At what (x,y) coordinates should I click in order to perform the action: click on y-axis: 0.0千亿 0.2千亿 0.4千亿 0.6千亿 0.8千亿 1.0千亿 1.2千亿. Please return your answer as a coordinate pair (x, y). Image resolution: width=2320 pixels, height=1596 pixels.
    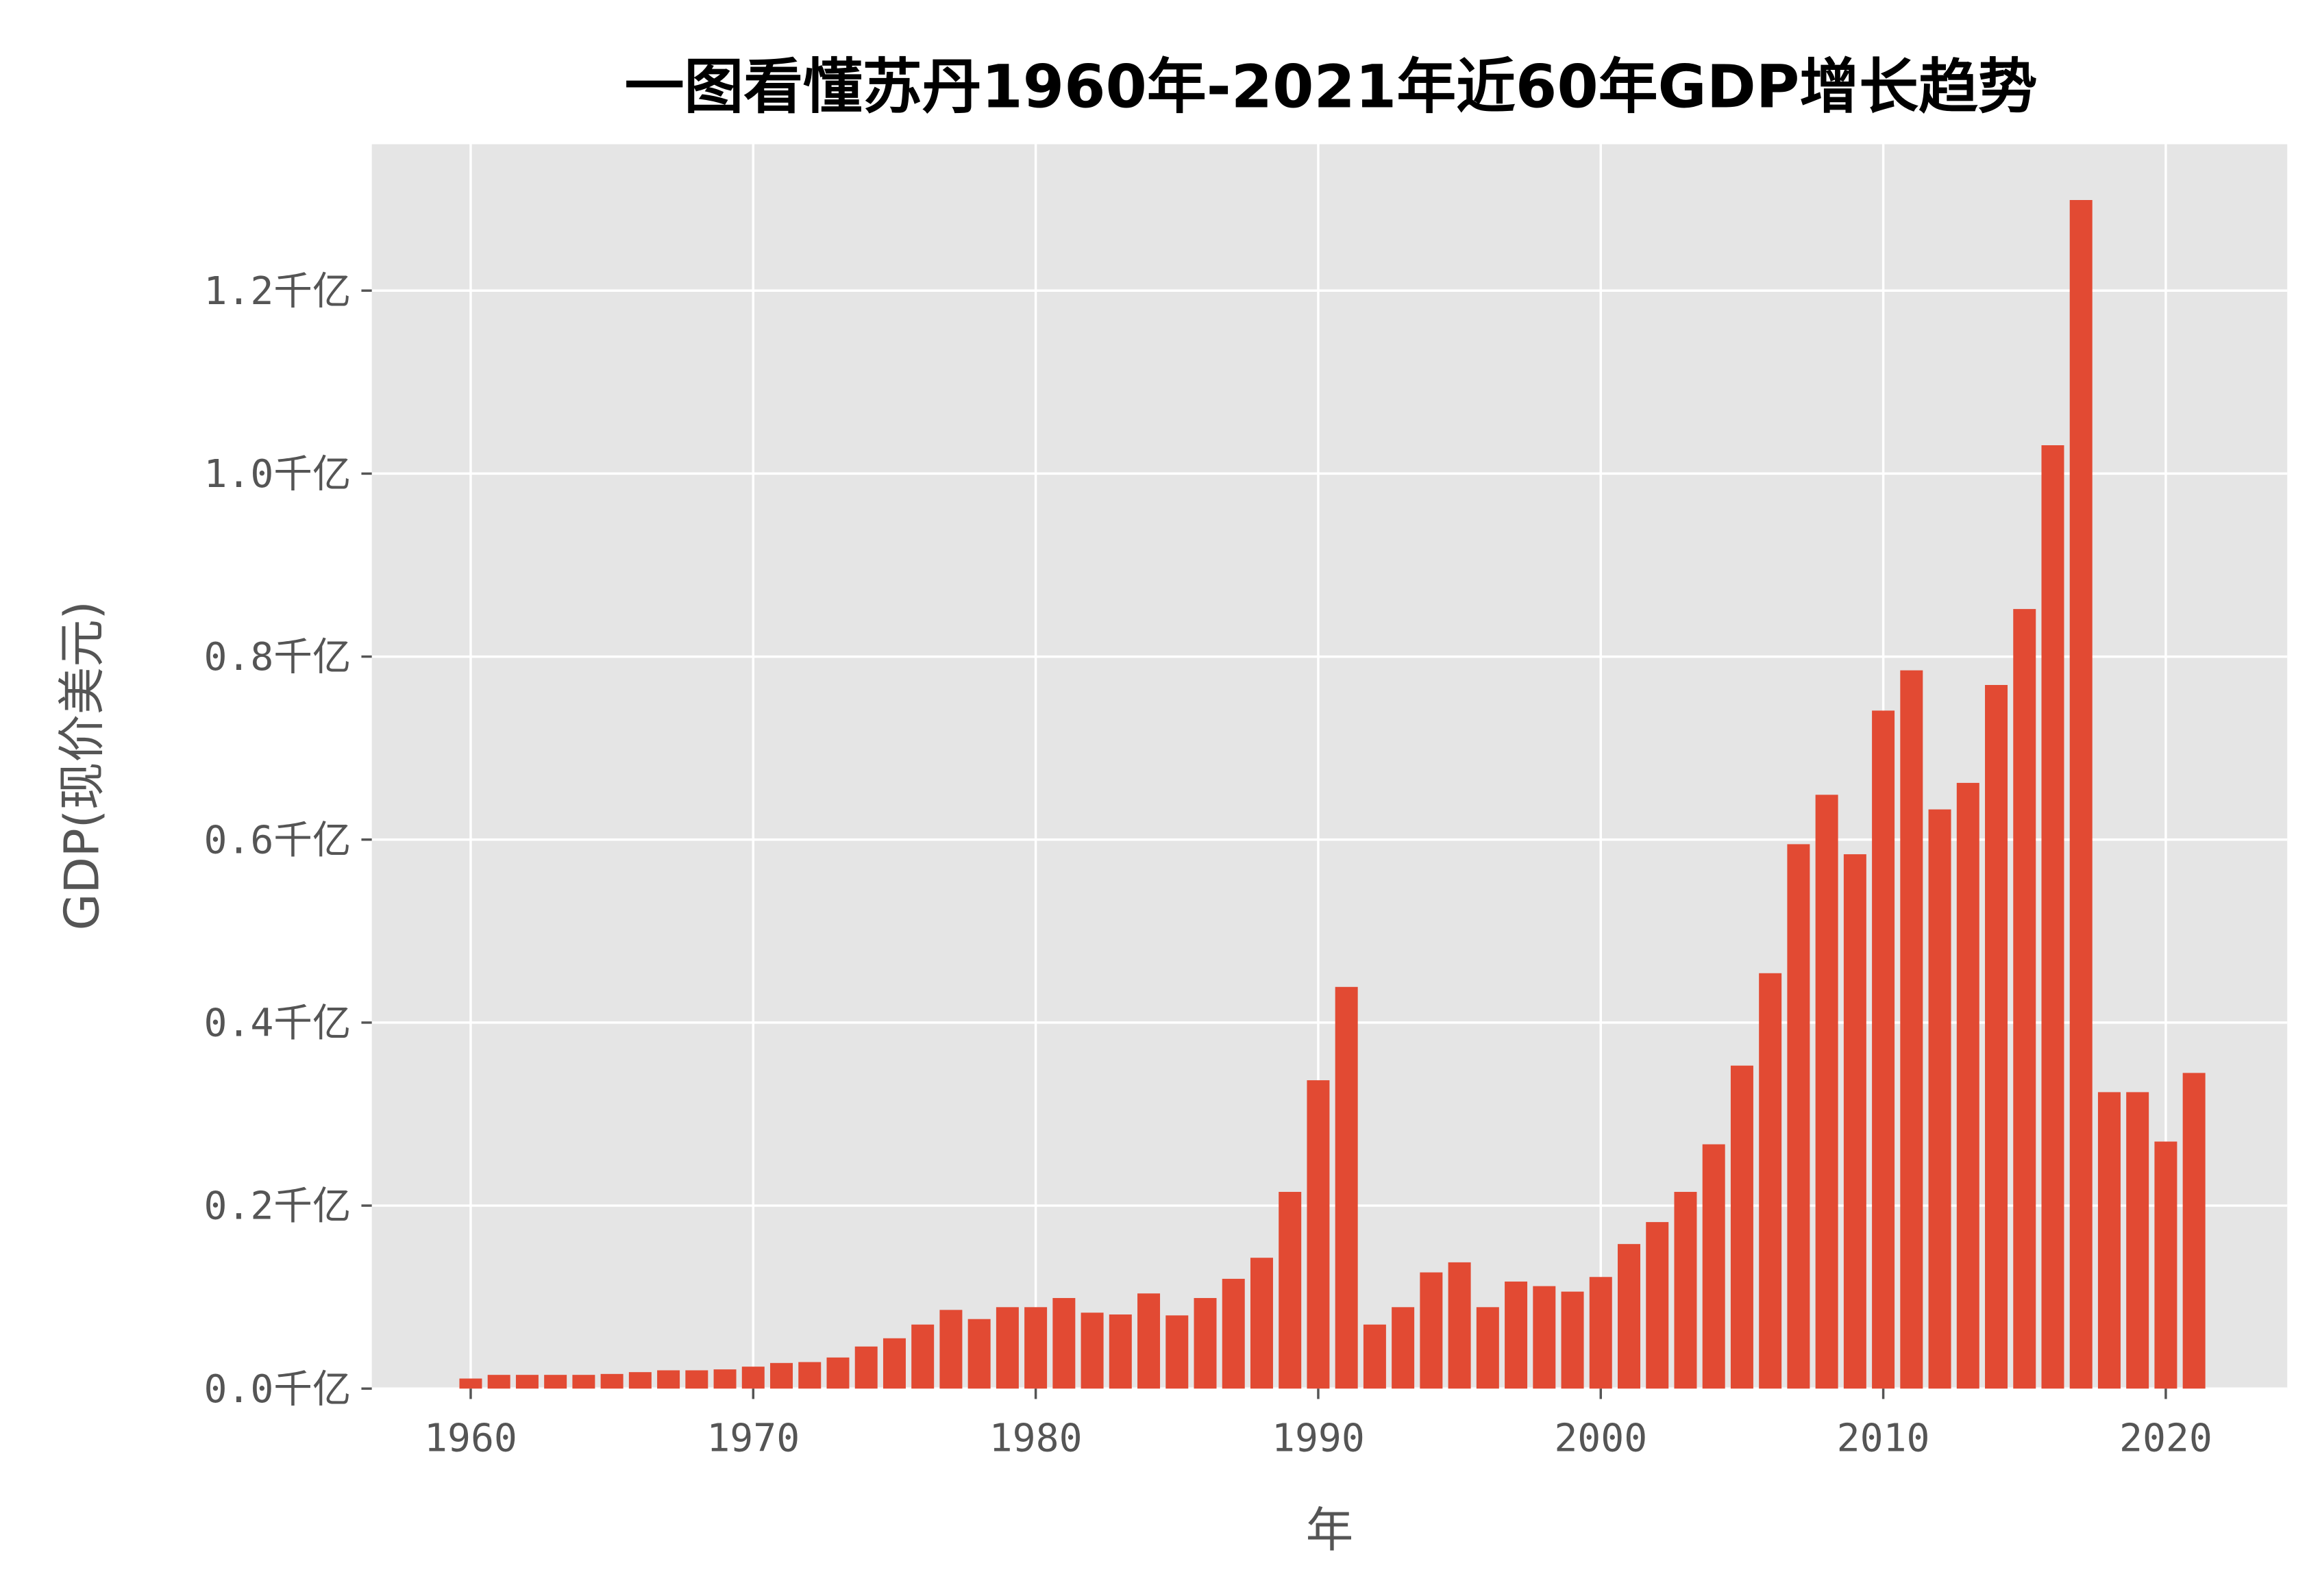
    Looking at the image, I should click on (287, 840).